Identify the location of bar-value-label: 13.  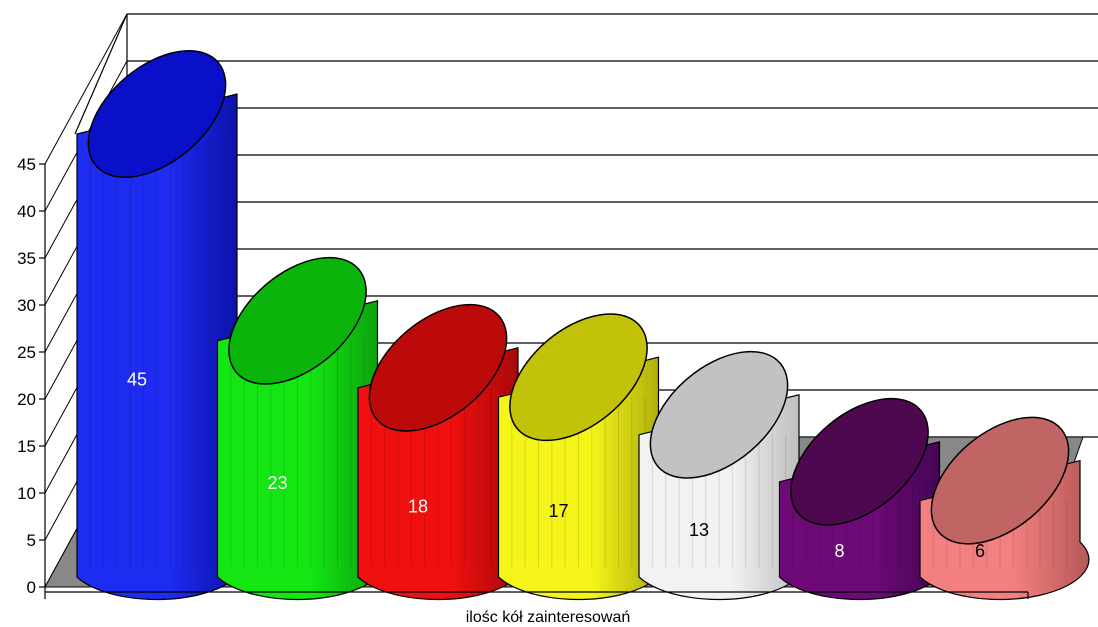
(699, 530).